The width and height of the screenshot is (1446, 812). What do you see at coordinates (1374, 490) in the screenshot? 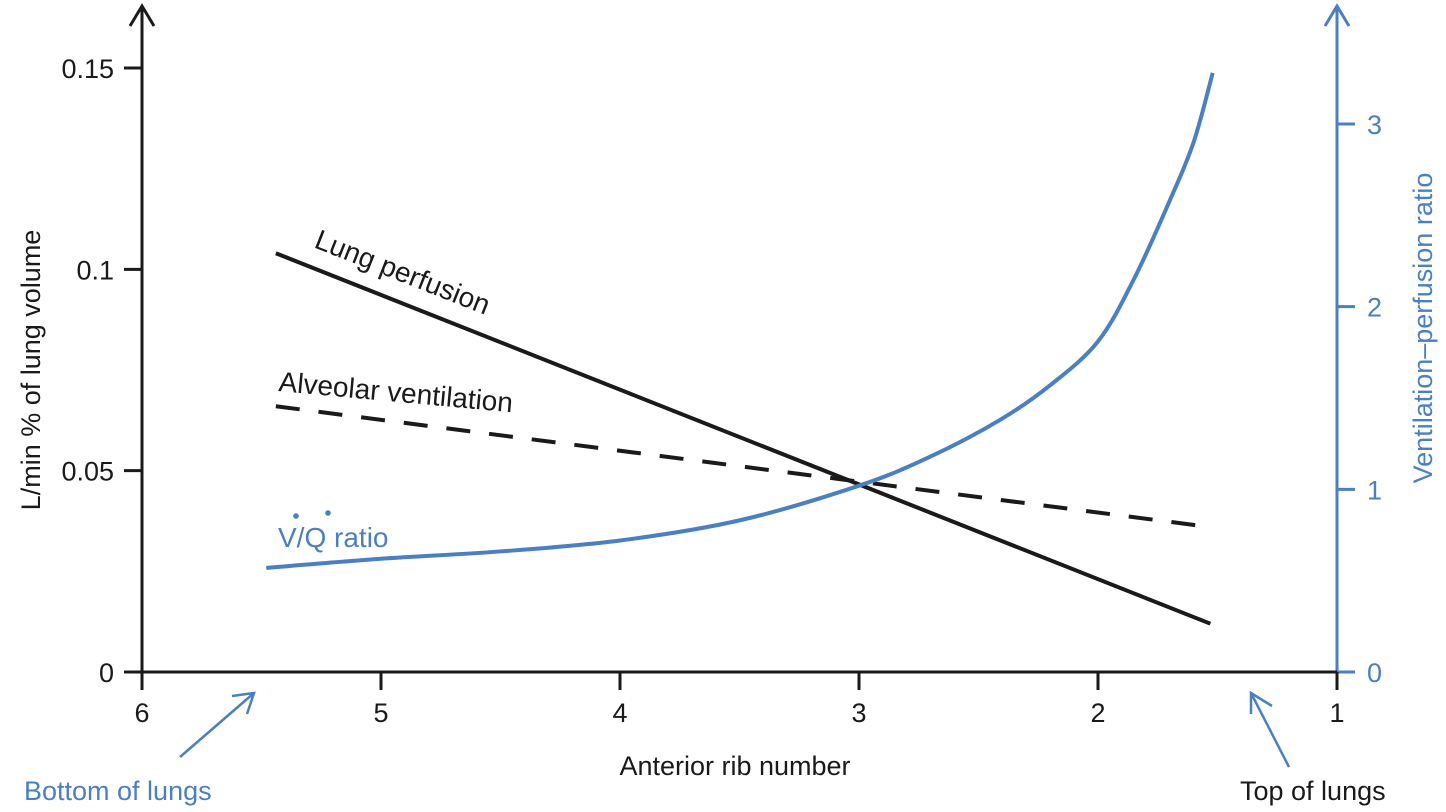
I see `y2-tick-label: 1` at bounding box center [1374, 490].